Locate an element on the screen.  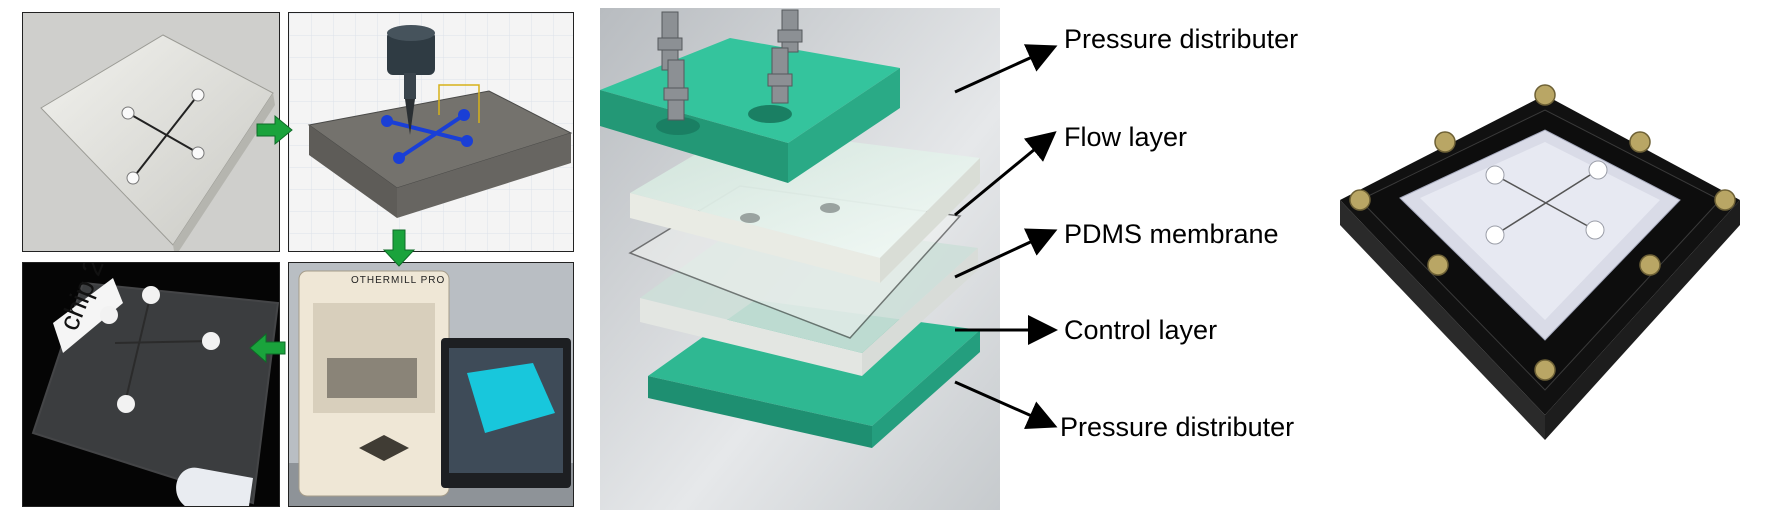
milled-chip-photo-panel: chip 24 is located at coordinates (151, 384).